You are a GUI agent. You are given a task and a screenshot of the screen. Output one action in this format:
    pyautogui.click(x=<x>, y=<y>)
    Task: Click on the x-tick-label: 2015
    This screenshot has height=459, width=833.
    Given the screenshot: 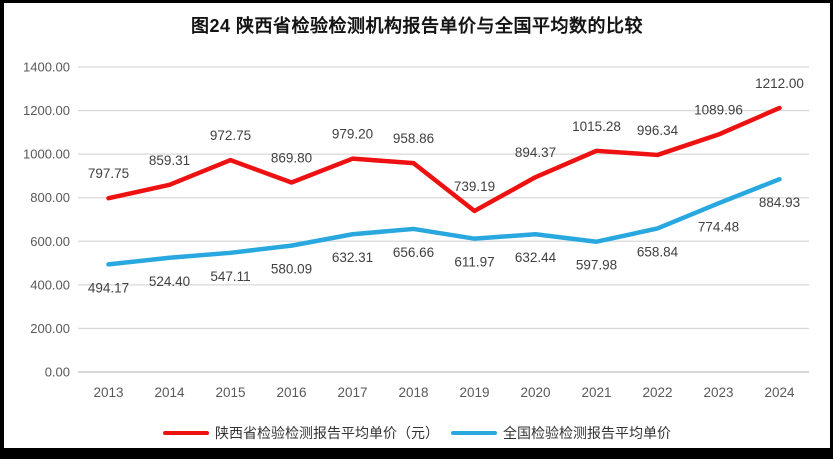 What is the action you would take?
    pyautogui.click(x=230, y=392)
    